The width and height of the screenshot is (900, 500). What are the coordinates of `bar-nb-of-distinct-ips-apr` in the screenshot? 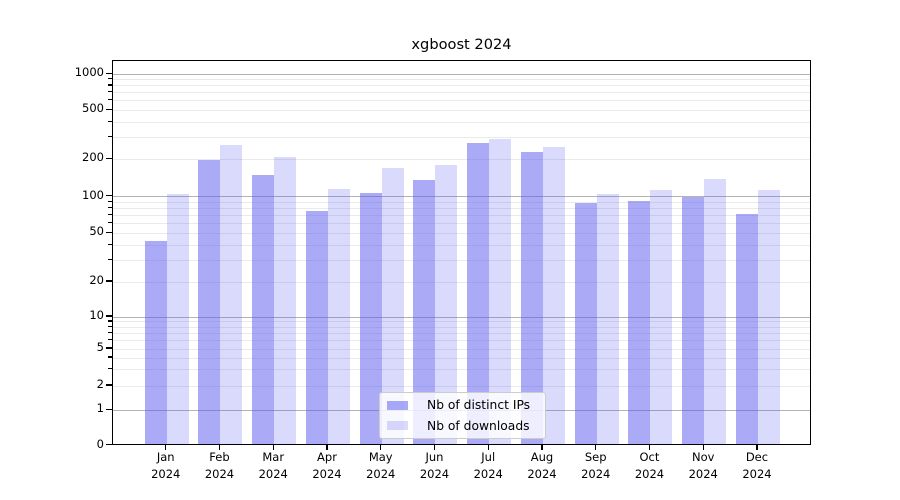 It's located at (316, 327).